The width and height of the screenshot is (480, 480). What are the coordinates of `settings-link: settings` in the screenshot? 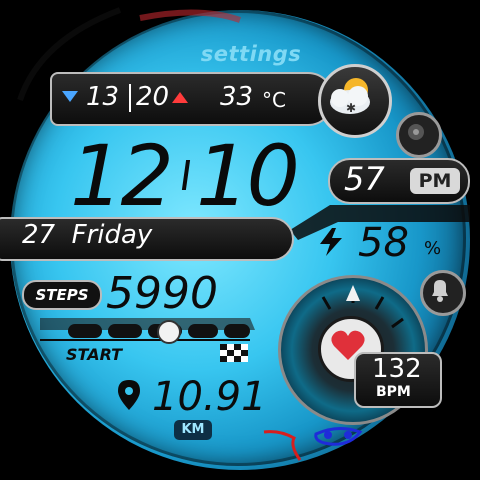 It's located at (251, 54).